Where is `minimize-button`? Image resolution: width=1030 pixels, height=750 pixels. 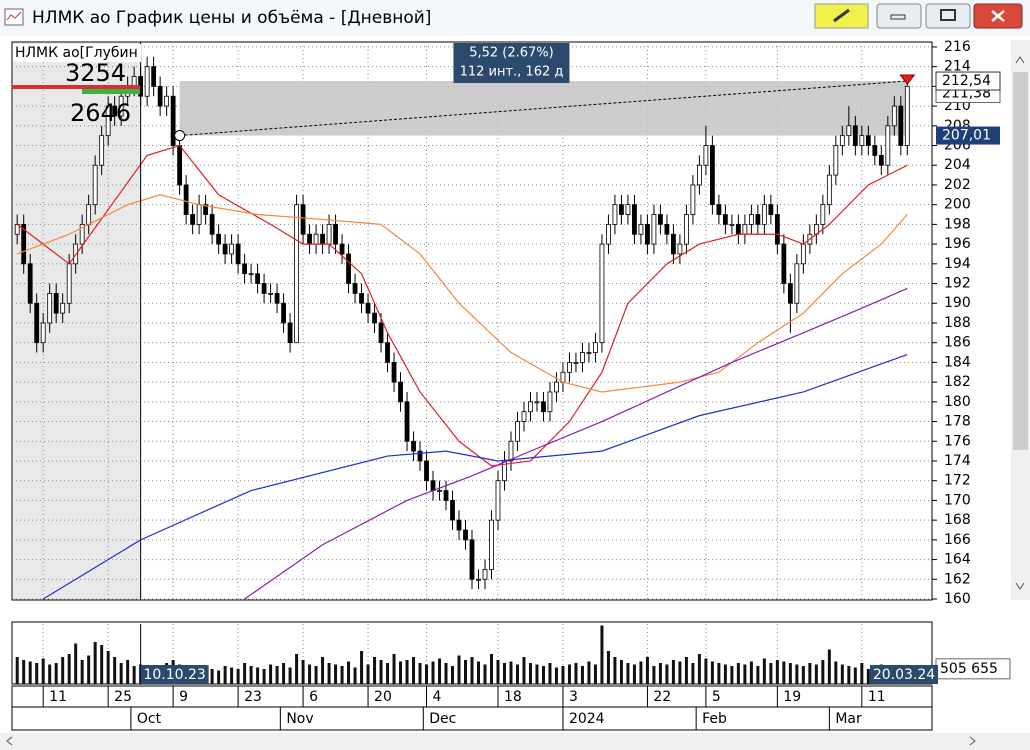
minimize-button is located at coordinates (899, 16).